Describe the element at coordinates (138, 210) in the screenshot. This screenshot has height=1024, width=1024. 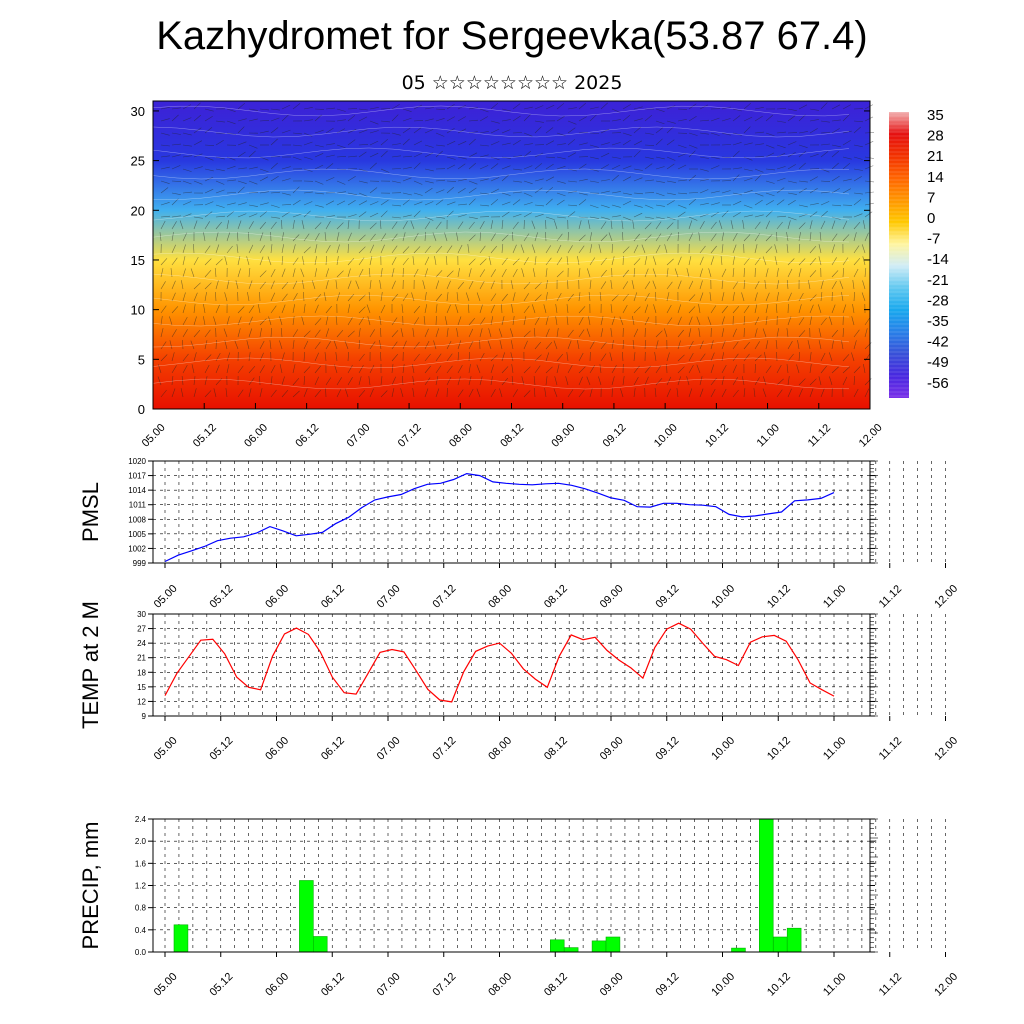
I see `y-tick-label: 20` at that location.